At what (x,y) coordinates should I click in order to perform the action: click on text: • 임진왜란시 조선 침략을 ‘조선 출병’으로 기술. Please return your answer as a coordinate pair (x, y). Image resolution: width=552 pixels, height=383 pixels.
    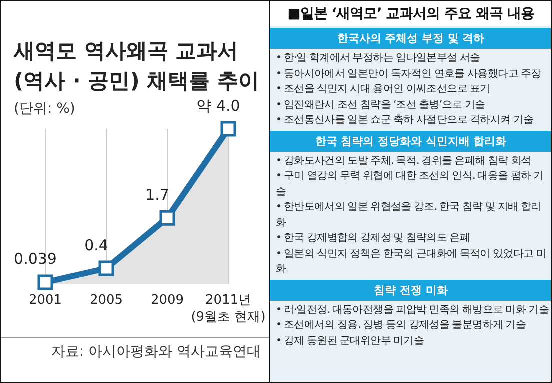
    Looking at the image, I should click on (380, 105).